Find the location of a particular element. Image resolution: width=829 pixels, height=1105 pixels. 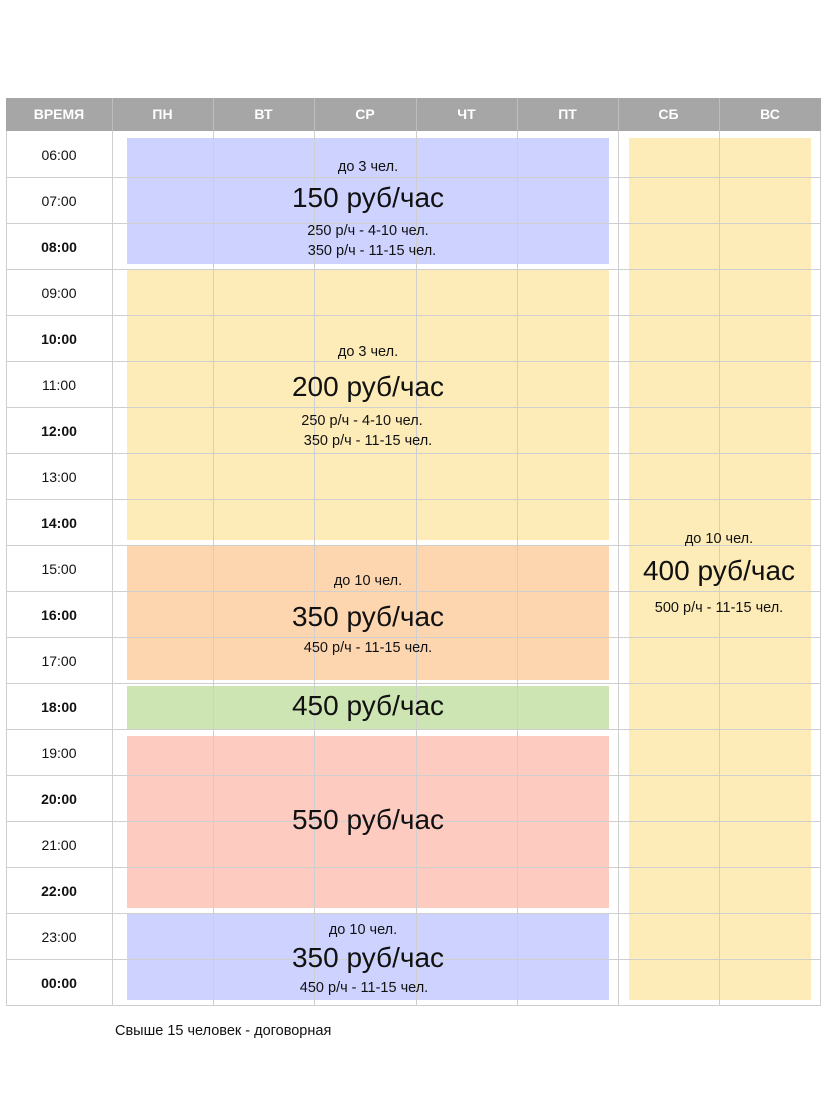

price-label: 450 руб/час is located at coordinates (368, 705).